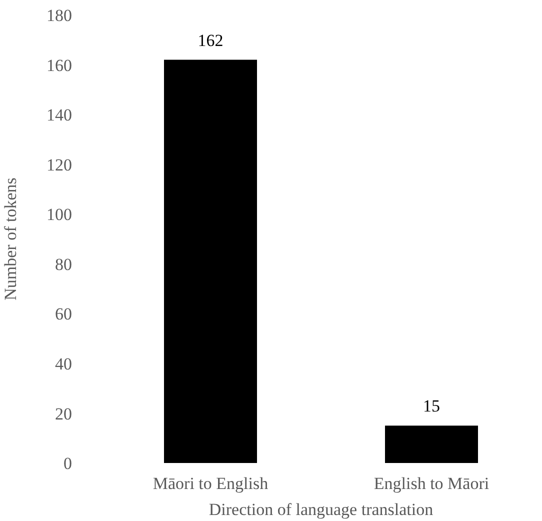 Image resolution: width=542 pixels, height=521 pixels. What do you see at coordinates (59, 65) in the screenshot?
I see `y-tick-label: 160` at bounding box center [59, 65].